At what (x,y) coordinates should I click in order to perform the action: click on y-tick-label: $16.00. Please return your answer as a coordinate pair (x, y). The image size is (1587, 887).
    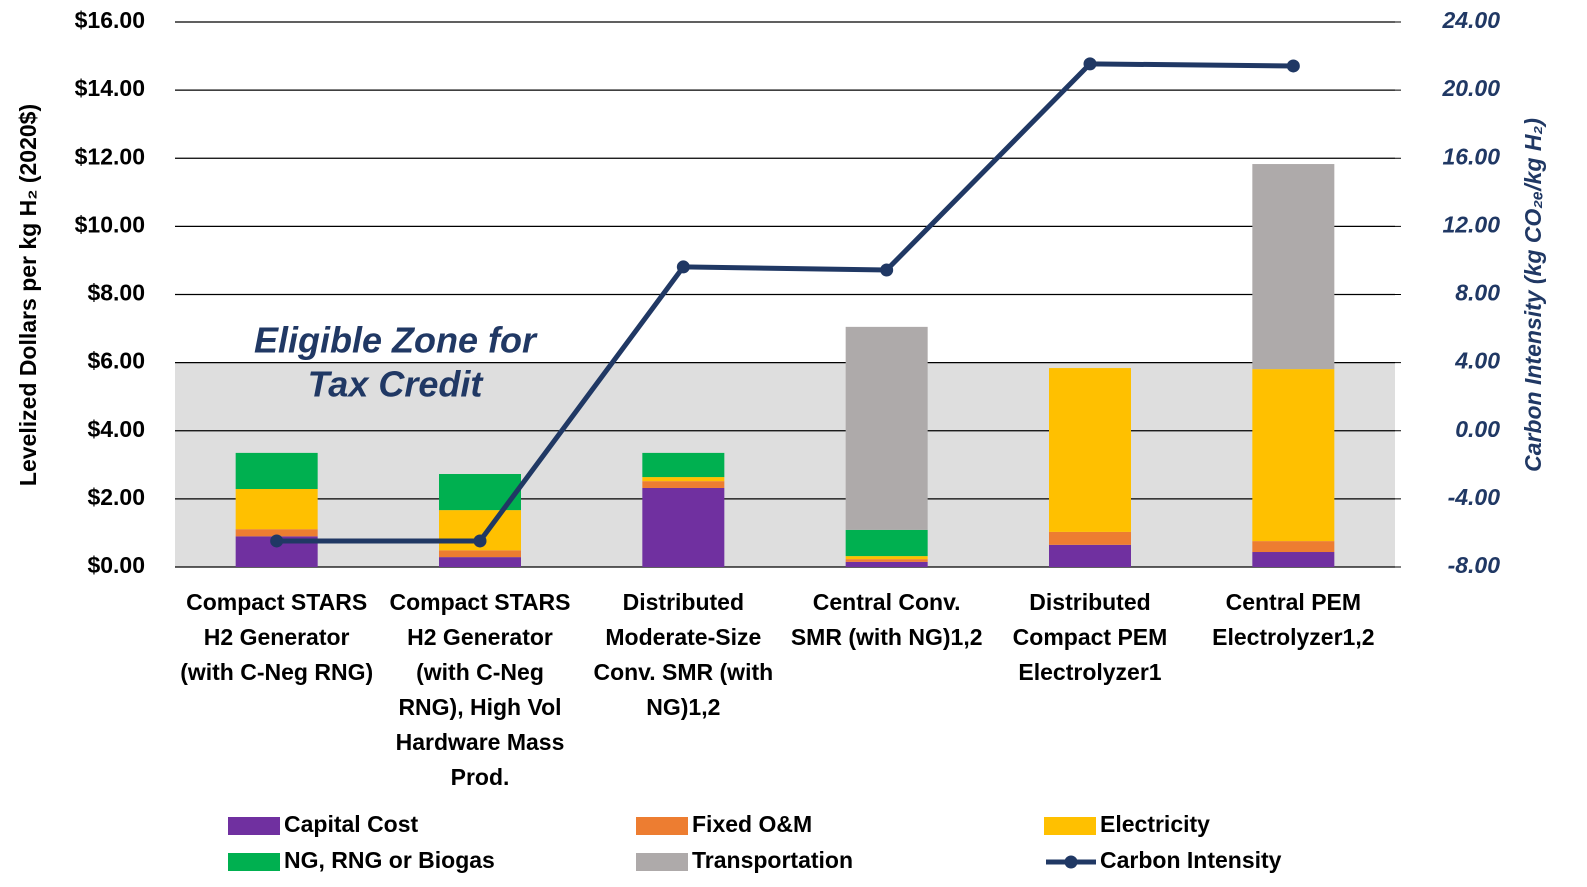
    Looking at the image, I should click on (110, 20).